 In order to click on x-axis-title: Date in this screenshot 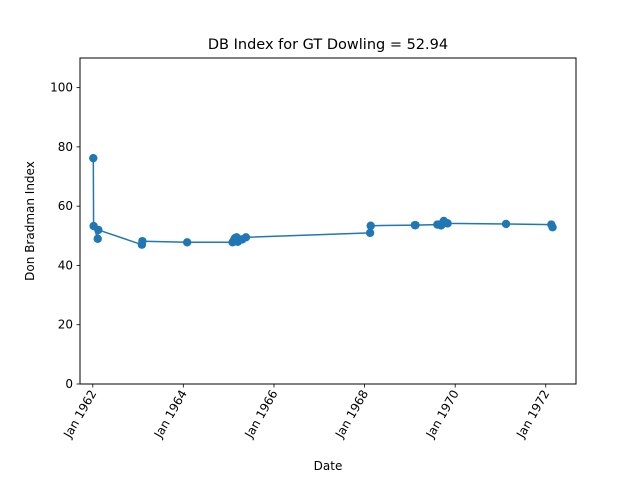, I will do `click(328, 466)`.